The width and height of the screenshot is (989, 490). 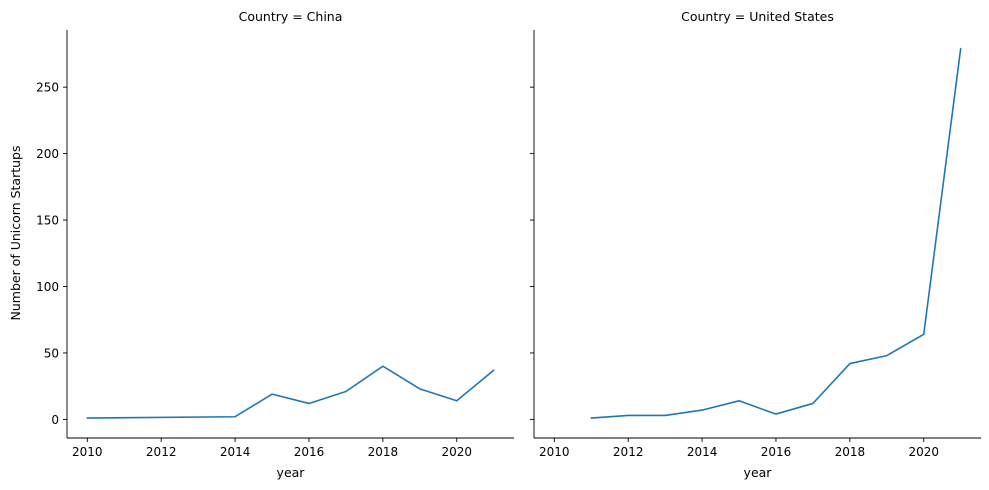 What do you see at coordinates (47, 88) in the screenshot?
I see `y-tick-label: 250` at bounding box center [47, 88].